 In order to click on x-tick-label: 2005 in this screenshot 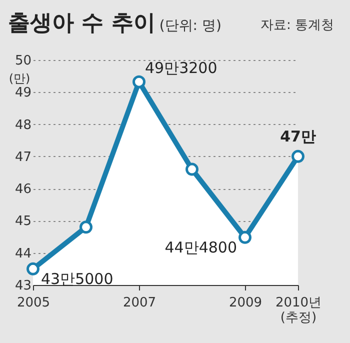, I will do `click(33, 303)`.